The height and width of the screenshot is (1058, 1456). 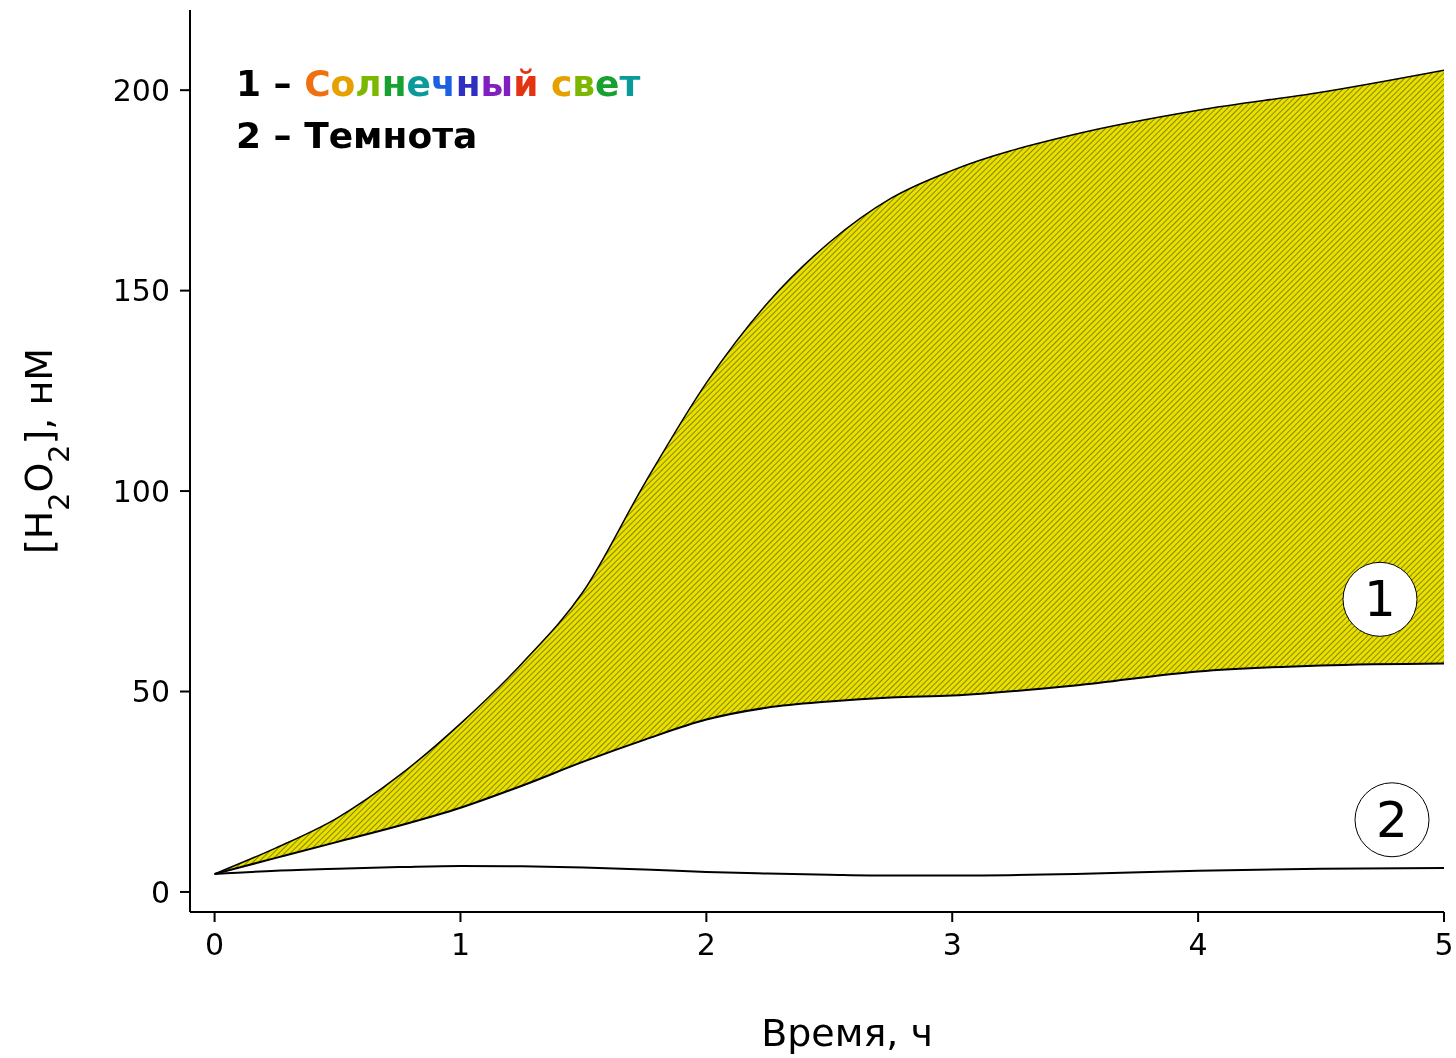 I want to click on text: 1, so click(x=1380, y=599).